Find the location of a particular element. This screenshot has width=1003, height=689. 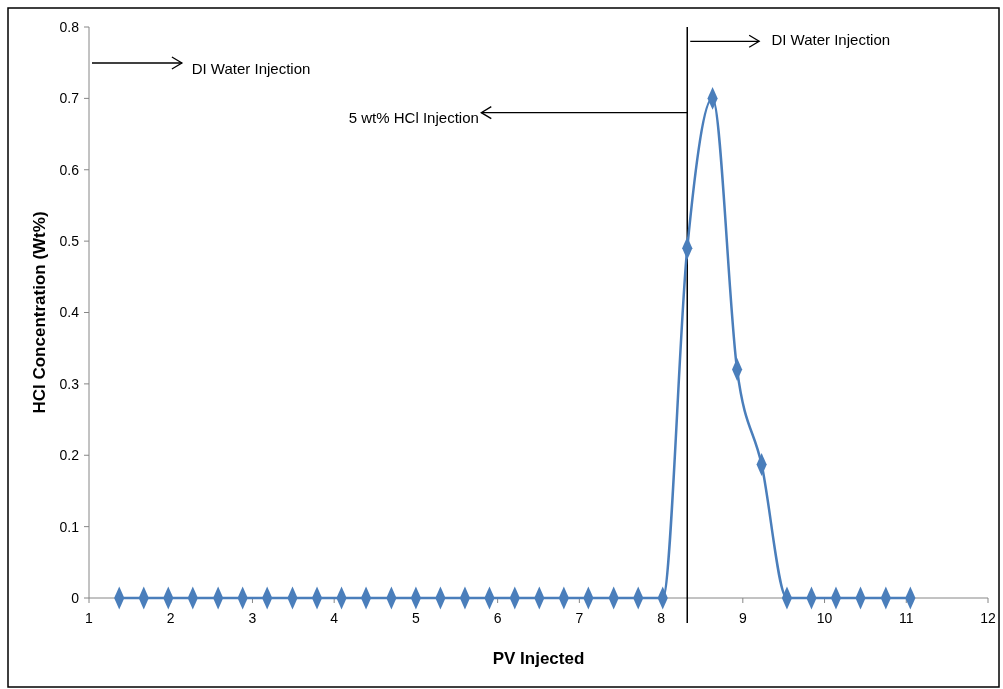

x-tick-label: 2 is located at coordinates (170, 618).